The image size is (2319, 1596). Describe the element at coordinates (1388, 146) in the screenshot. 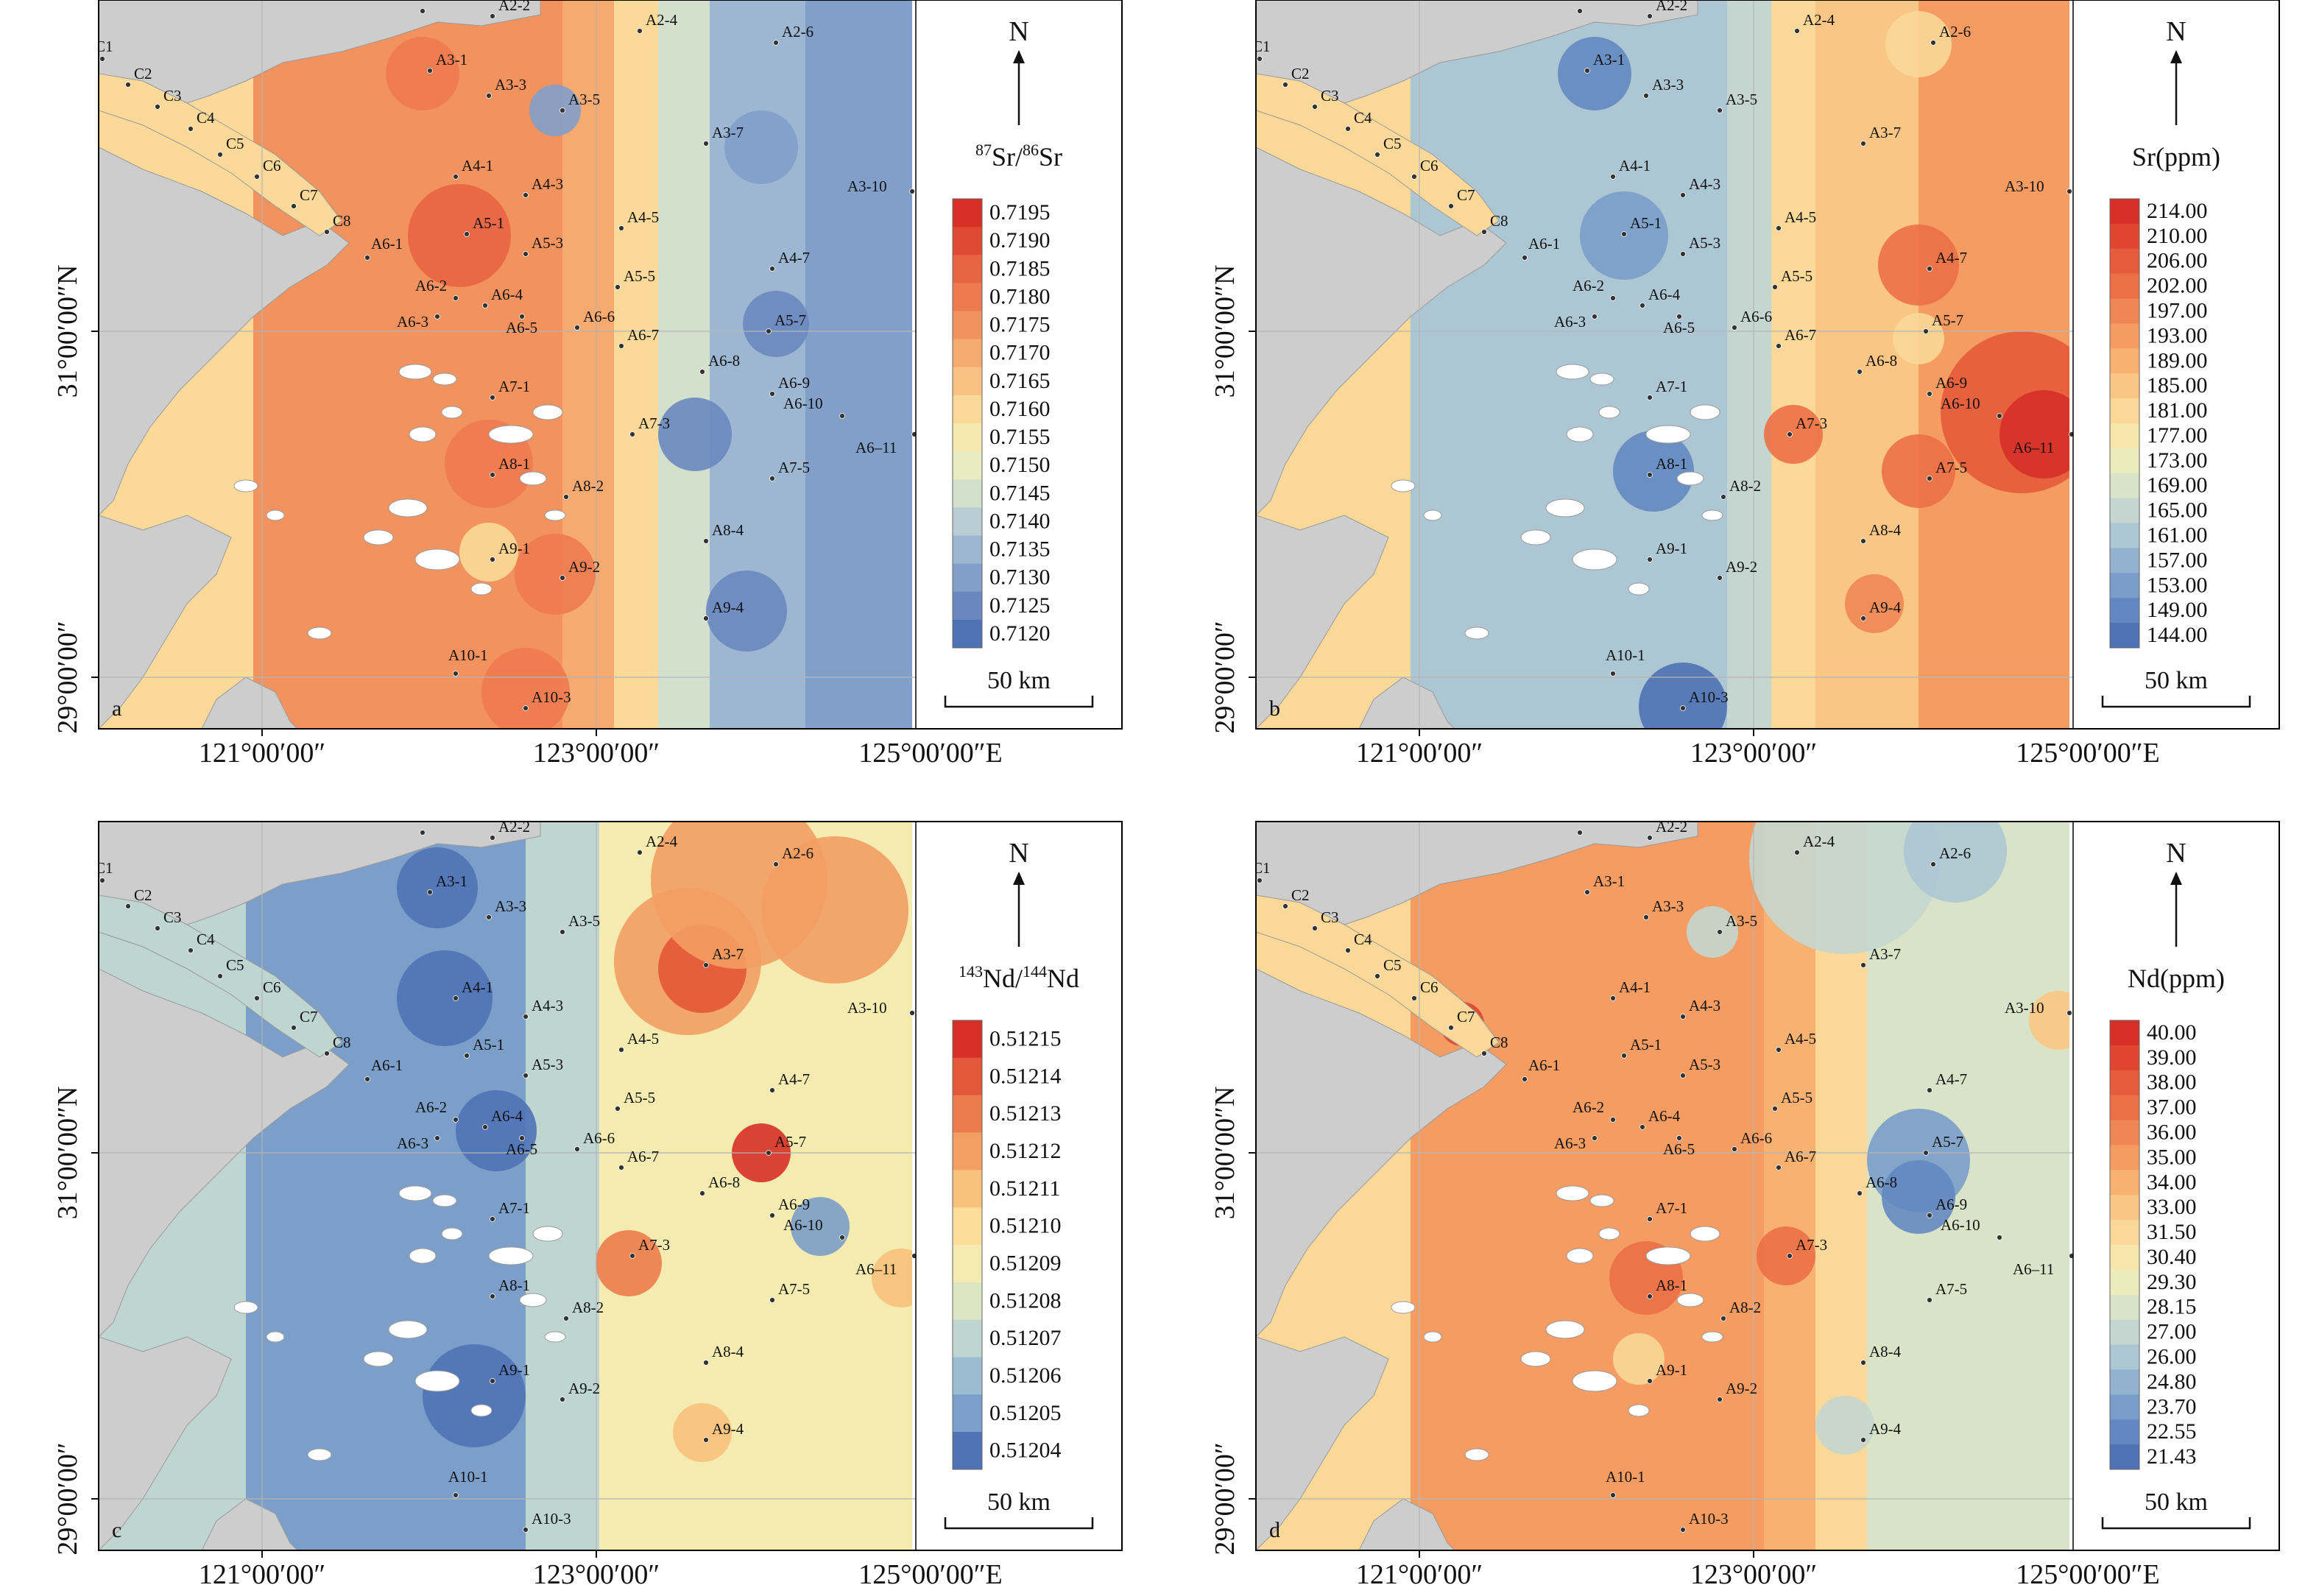

I see `station-C5: C5` at that location.